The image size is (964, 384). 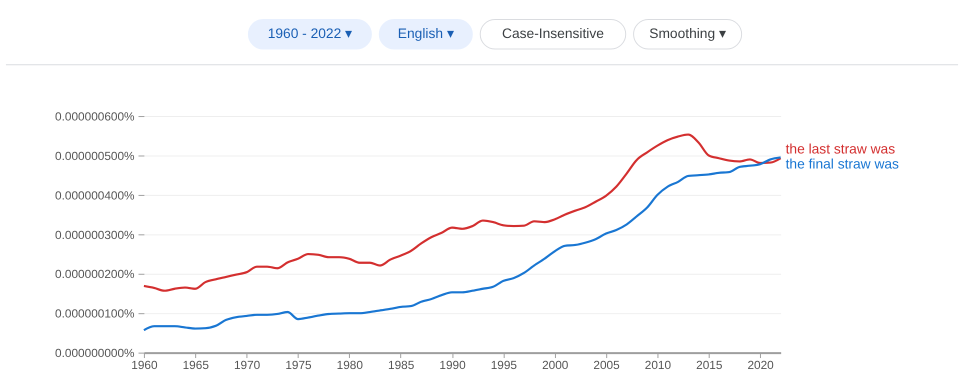 What do you see at coordinates (401, 365) in the screenshot?
I see `x-tick-label: 1985` at bounding box center [401, 365].